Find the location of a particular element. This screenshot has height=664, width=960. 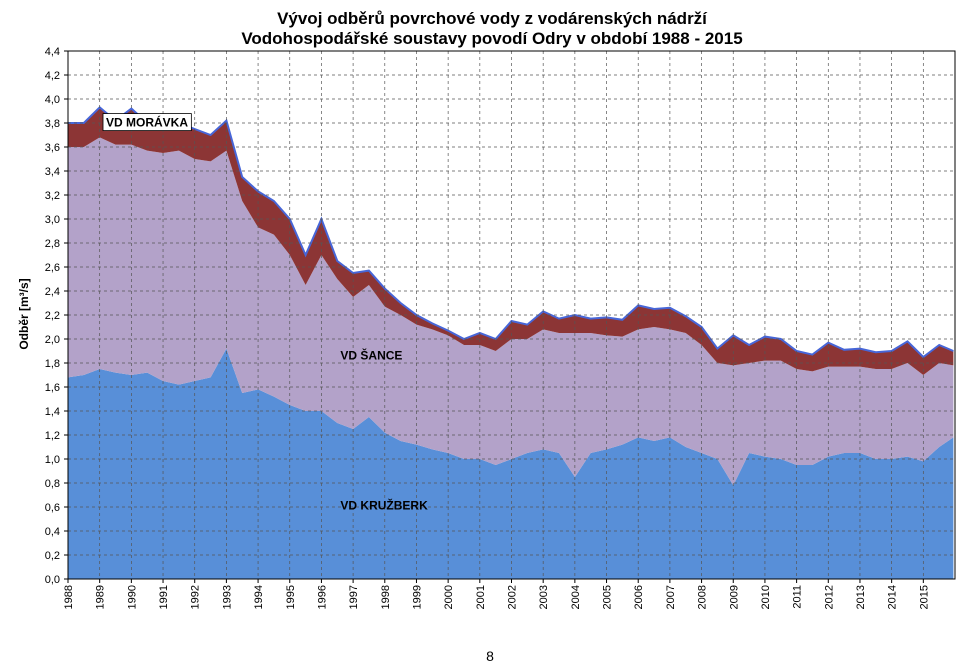

x-tick-label: 2000 is located at coordinates (449, 597).